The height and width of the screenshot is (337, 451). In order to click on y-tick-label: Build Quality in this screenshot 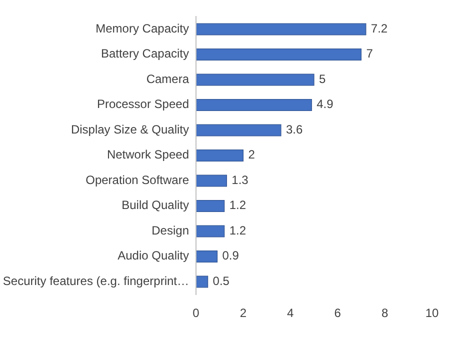, I will do `click(155, 205)`.